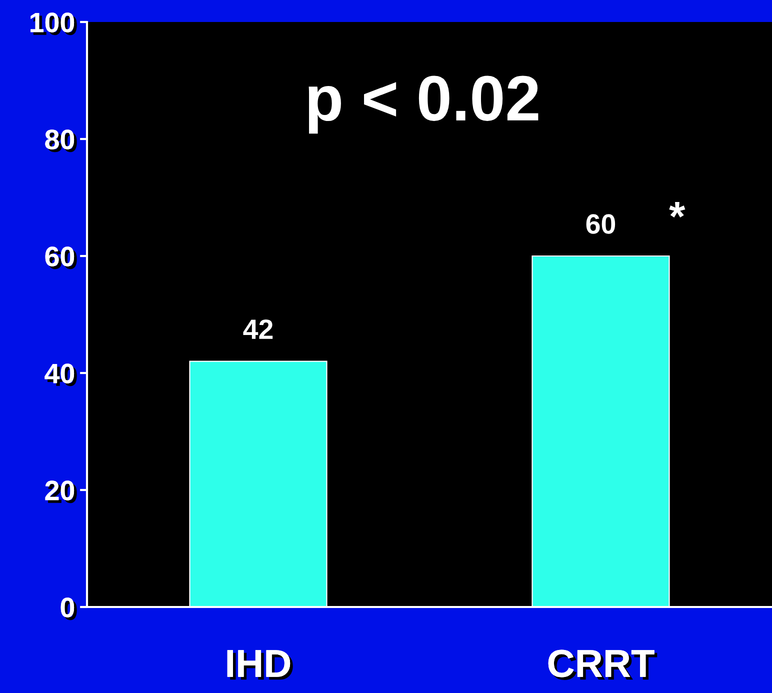 This screenshot has width=772, height=693. I want to click on data-label: 60, so click(601, 224).